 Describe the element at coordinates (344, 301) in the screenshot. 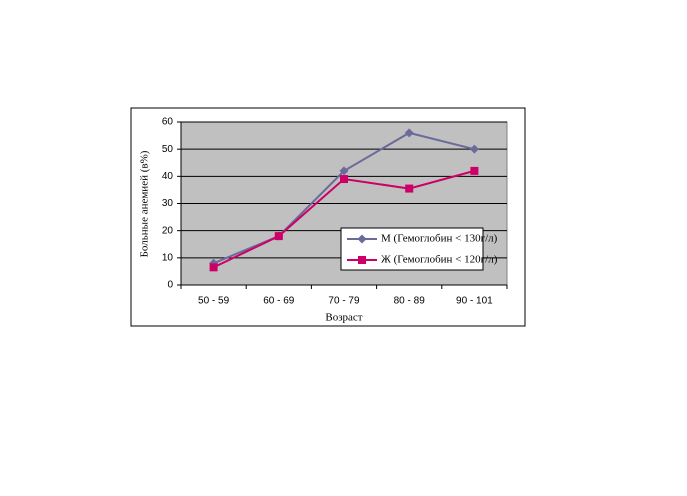

I see `x-tick-label: 70 - 79` at that location.